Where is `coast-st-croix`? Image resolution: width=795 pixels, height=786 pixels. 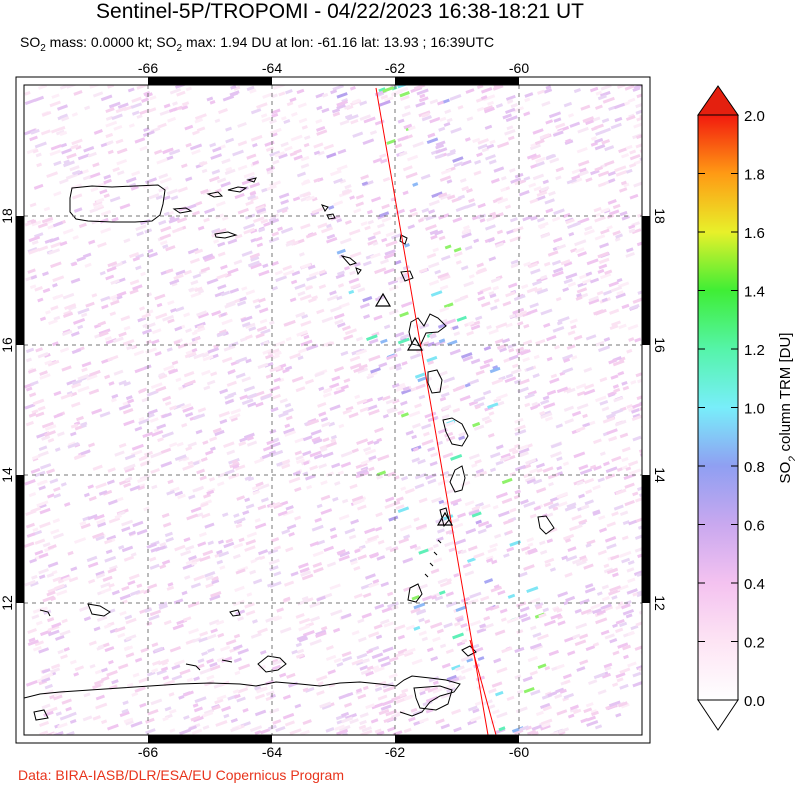 coast-st-croix is located at coordinates (226, 235).